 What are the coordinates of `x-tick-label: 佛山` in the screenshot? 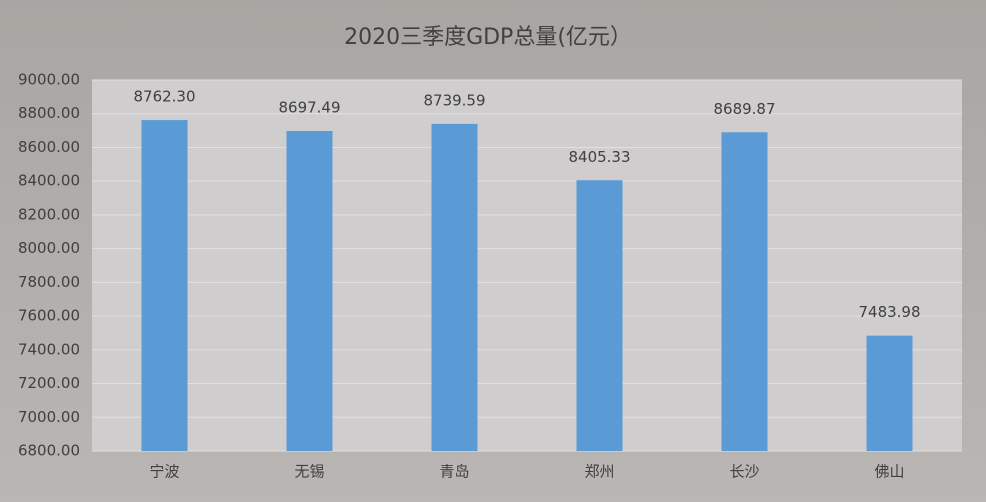 It's located at (889, 472).